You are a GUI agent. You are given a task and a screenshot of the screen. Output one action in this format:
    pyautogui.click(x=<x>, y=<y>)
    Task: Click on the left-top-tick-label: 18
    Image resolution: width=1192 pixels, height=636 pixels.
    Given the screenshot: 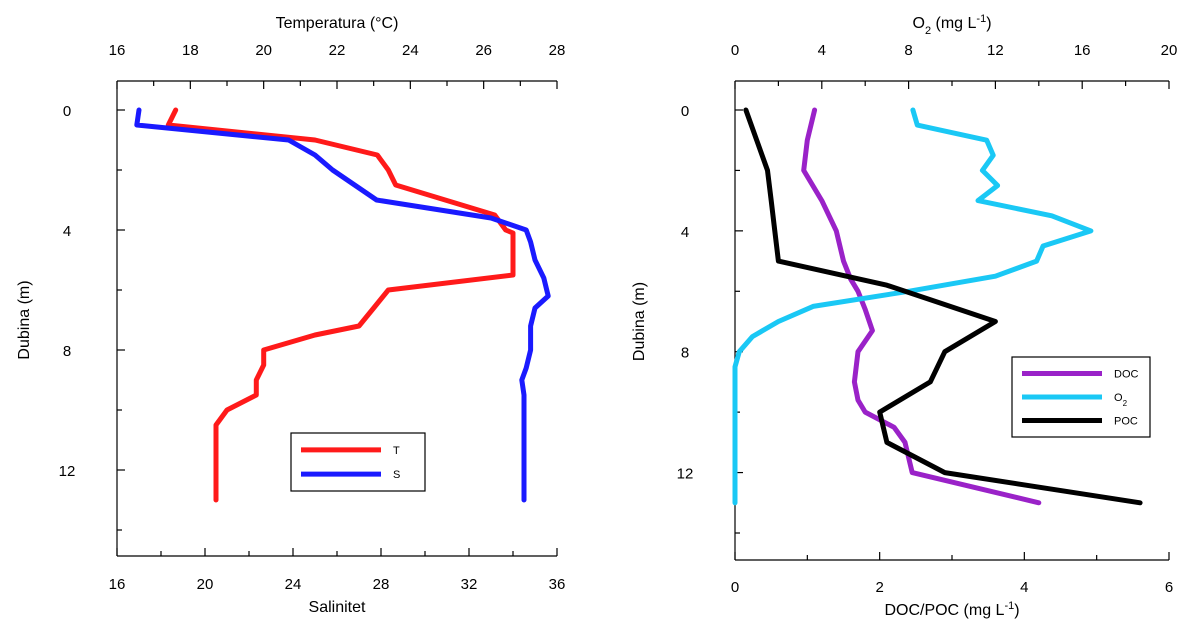 What is the action you would take?
    pyautogui.click(x=190, y=50)
    